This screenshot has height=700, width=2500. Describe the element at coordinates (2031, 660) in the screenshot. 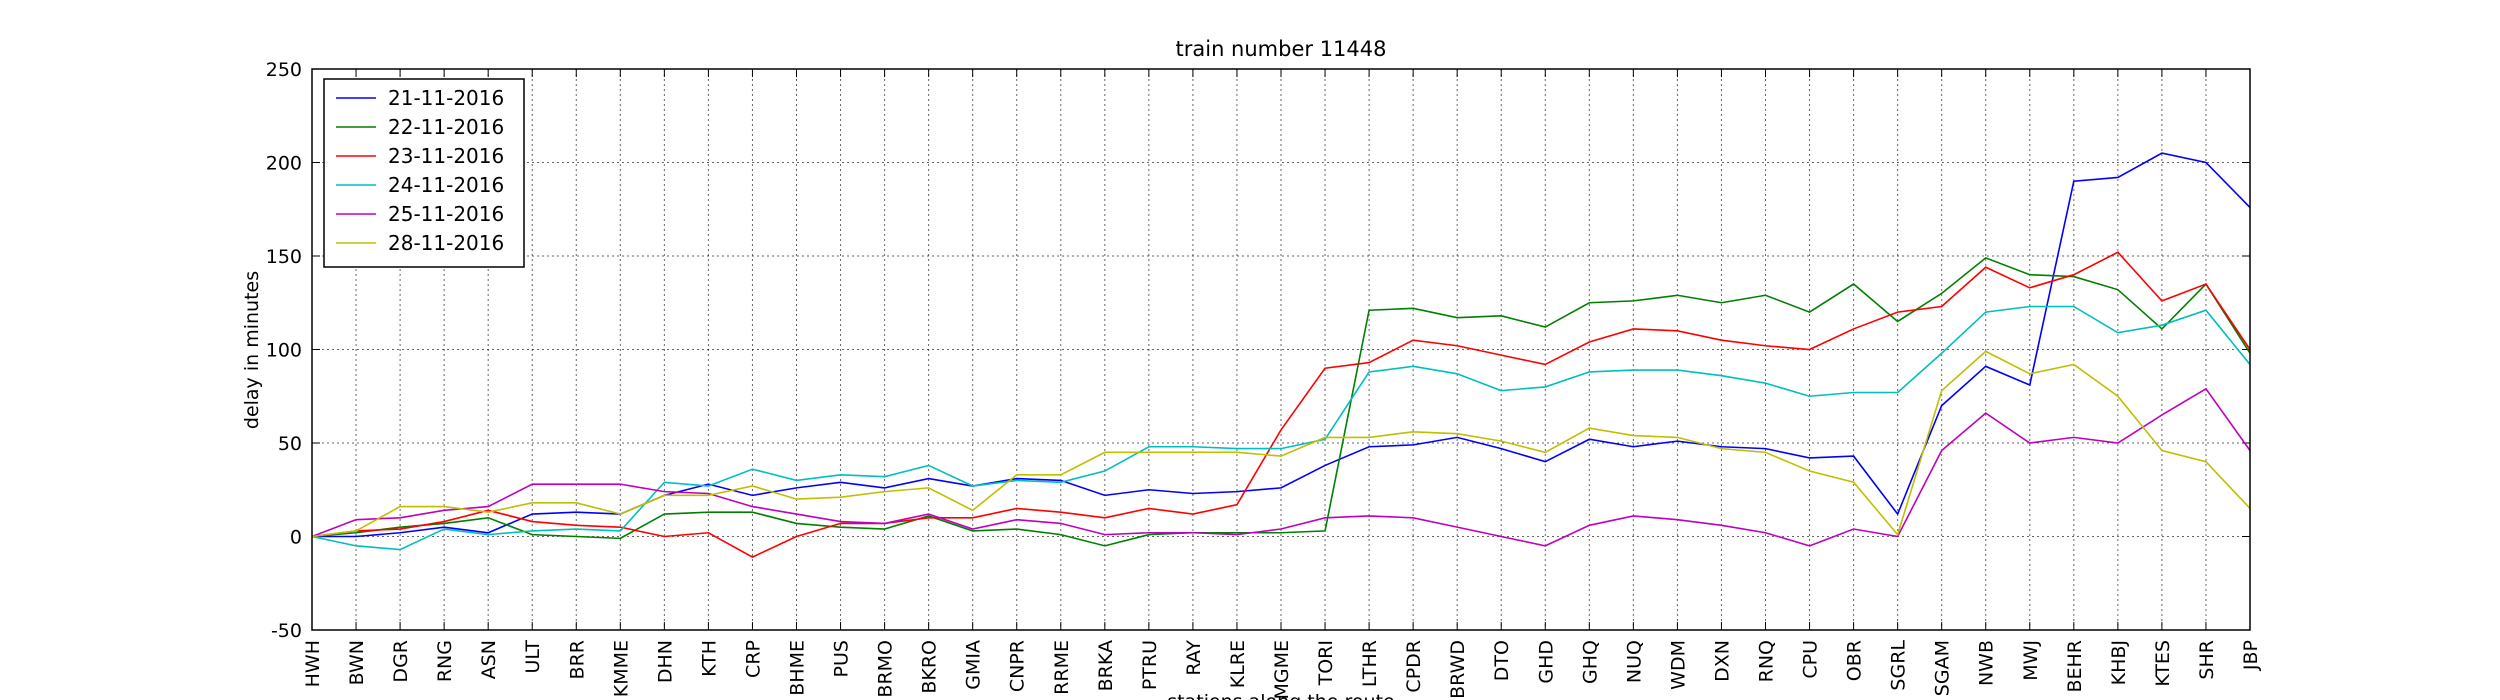

I see `x-tick-label: MWJ` at that location.